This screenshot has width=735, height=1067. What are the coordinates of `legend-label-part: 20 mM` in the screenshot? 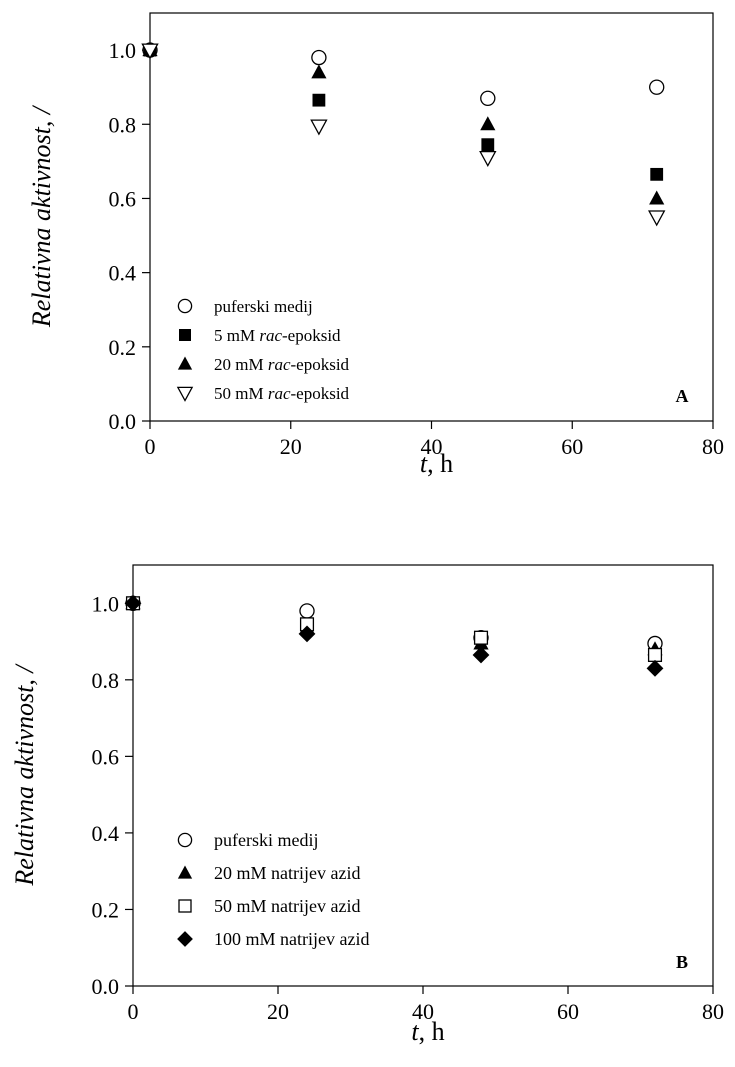 It's located at (241, 364).